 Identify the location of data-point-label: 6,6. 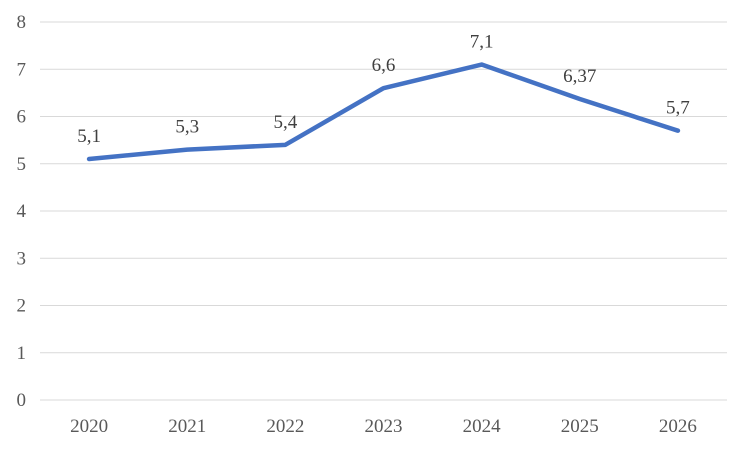
(384, 65).